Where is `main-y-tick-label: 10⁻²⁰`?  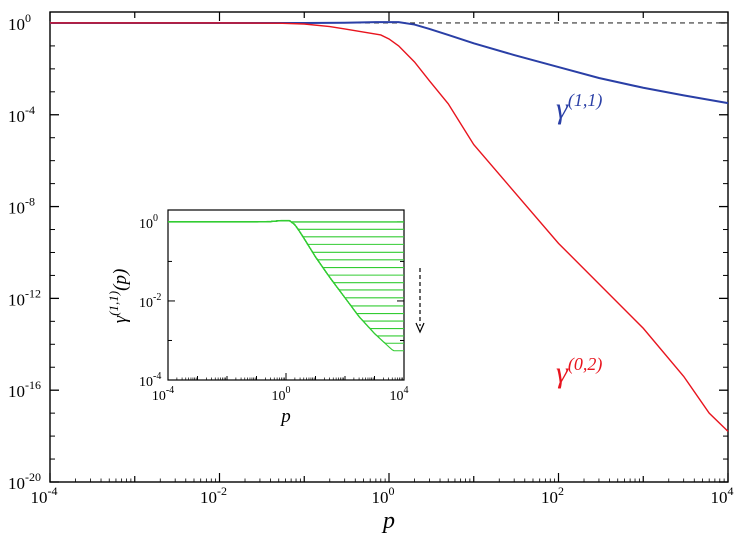
main-y-tick-label: 10⁻²⁰ is located at coordinates (24, 481).